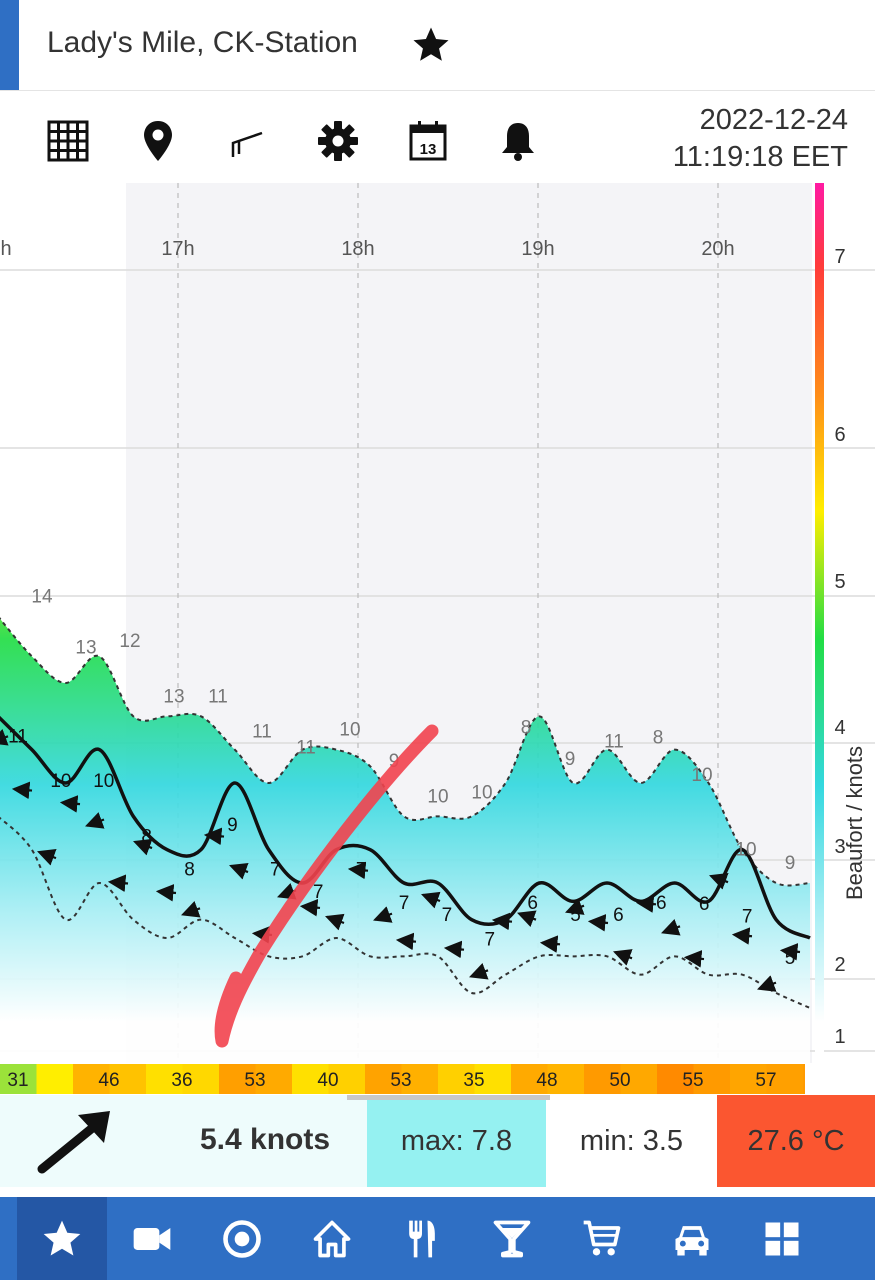  What do you see at coordinates (839, 257) in the screenshot?
I see `y-tick-label: 7` at bounding box center [839, 257].